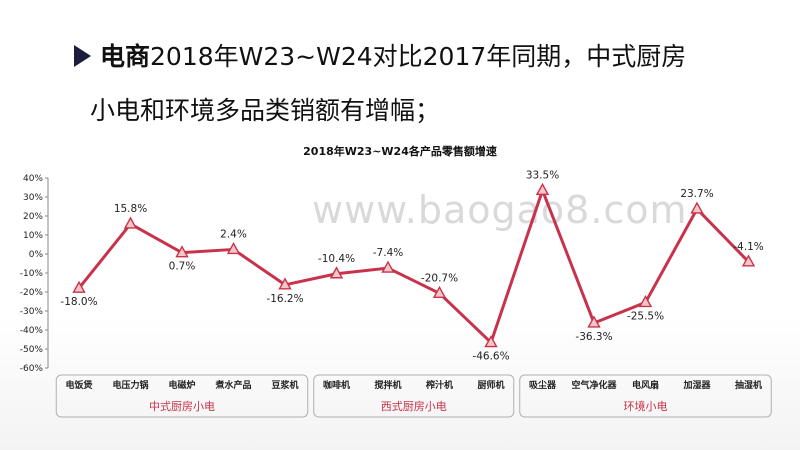  Describe the element at coordinates (500, 210) in the screenshot. I see `watermark: www.baogao8.com` at that location.